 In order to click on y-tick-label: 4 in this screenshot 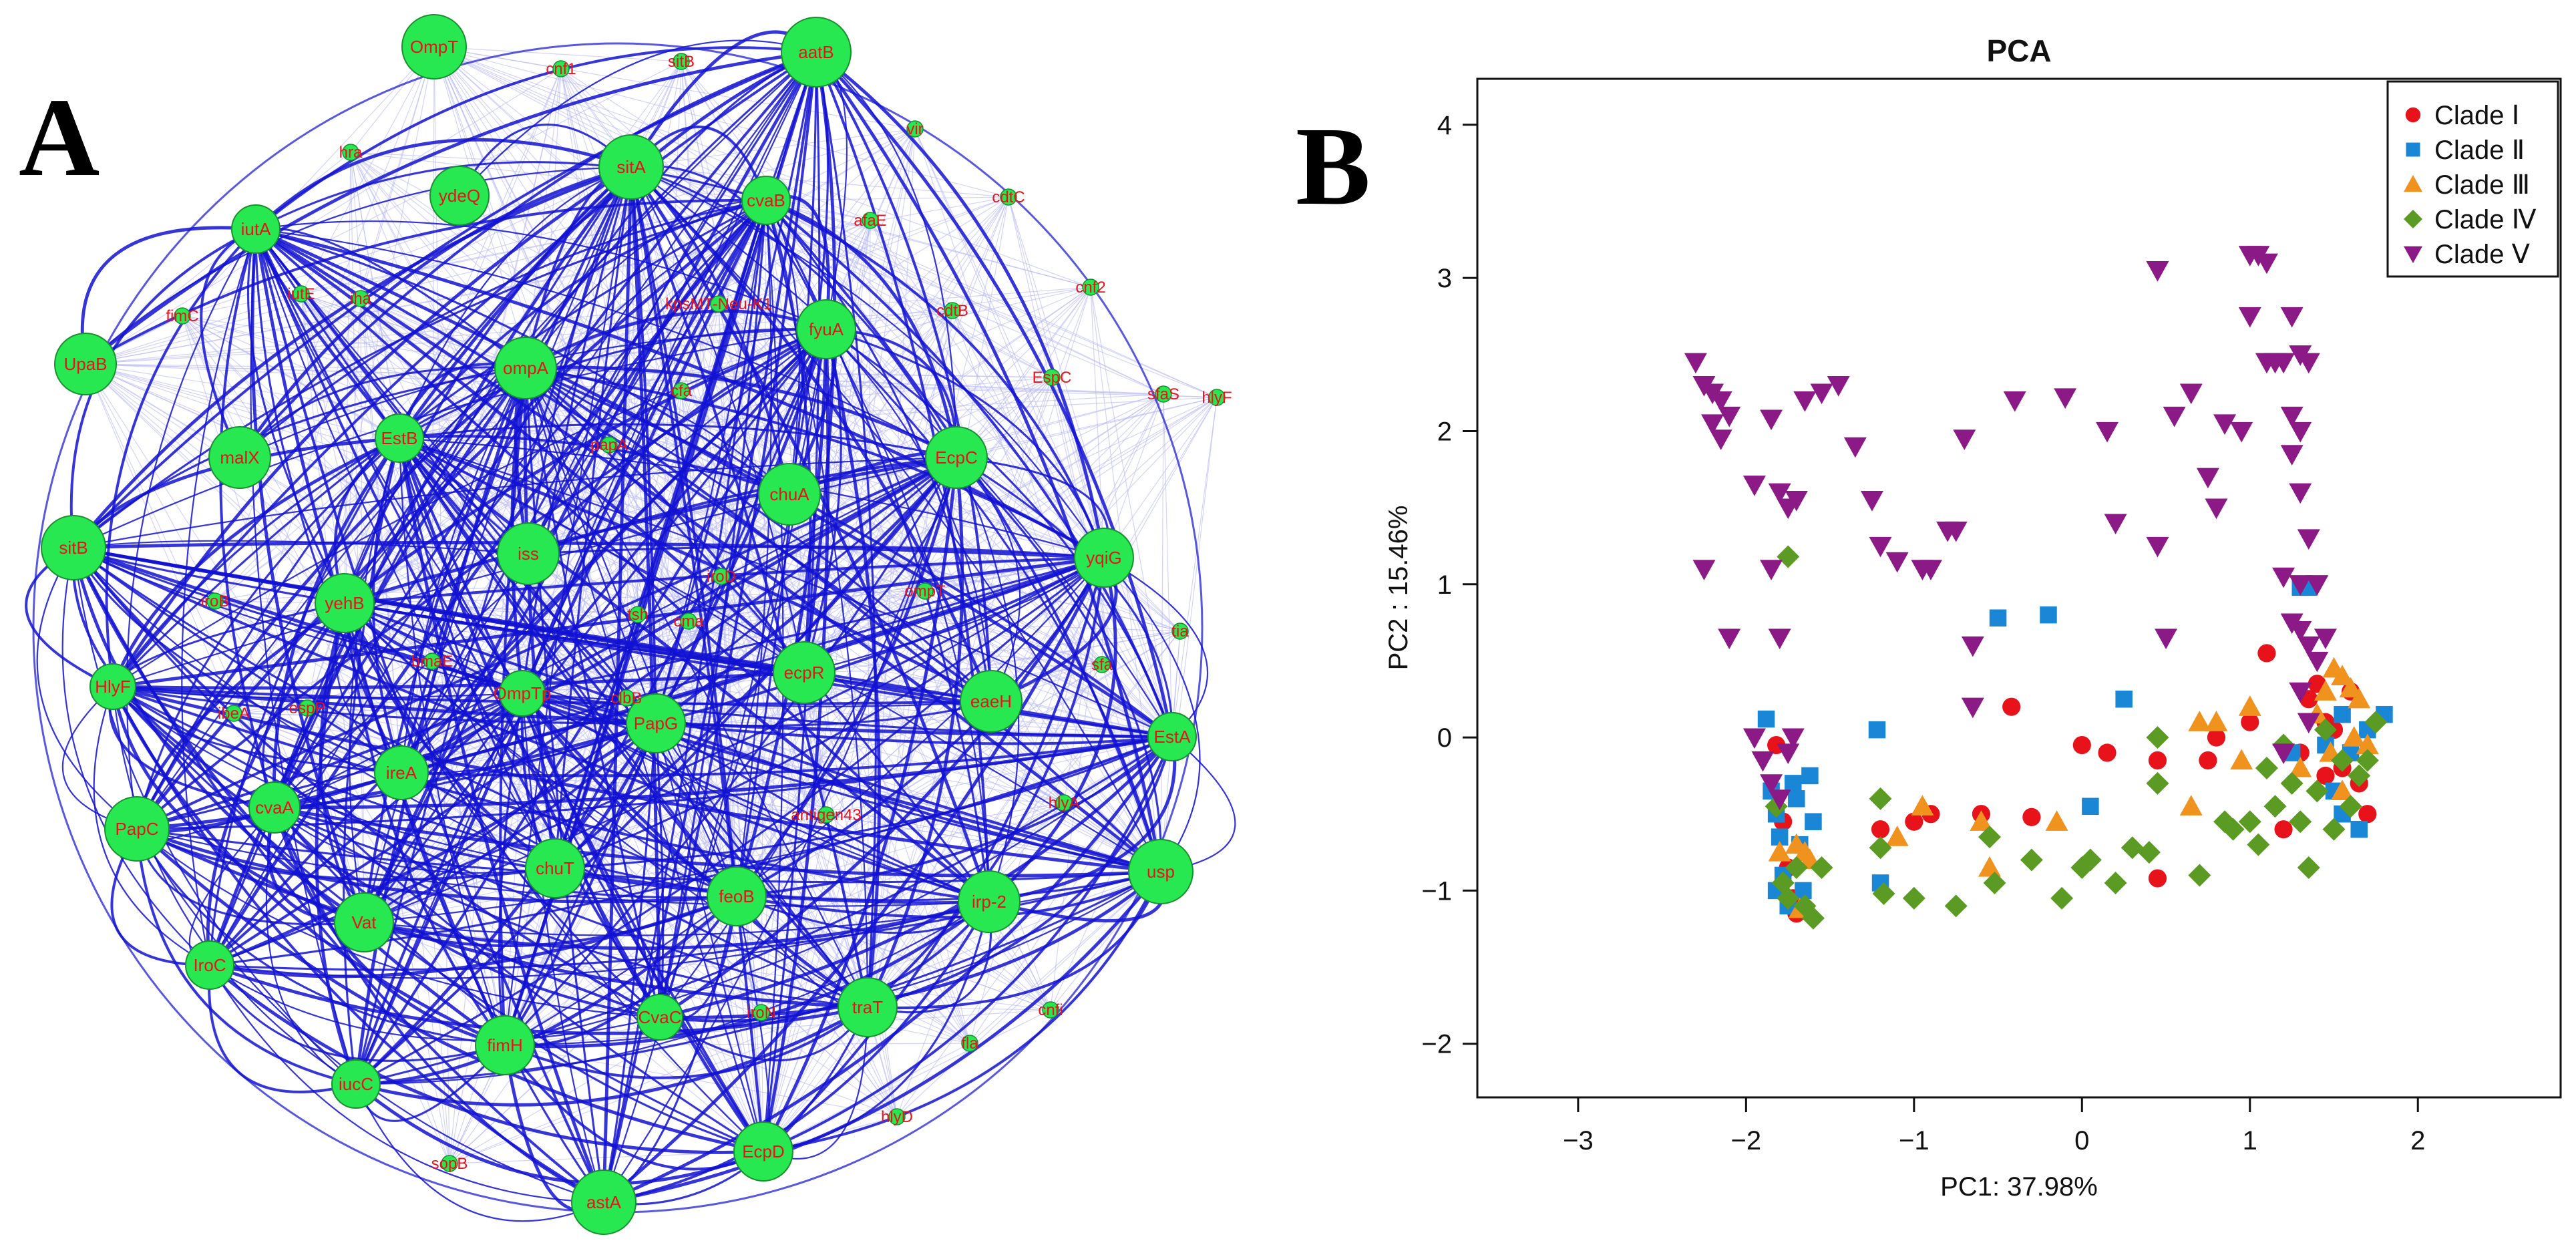, I will do `click(1444, 125)`.